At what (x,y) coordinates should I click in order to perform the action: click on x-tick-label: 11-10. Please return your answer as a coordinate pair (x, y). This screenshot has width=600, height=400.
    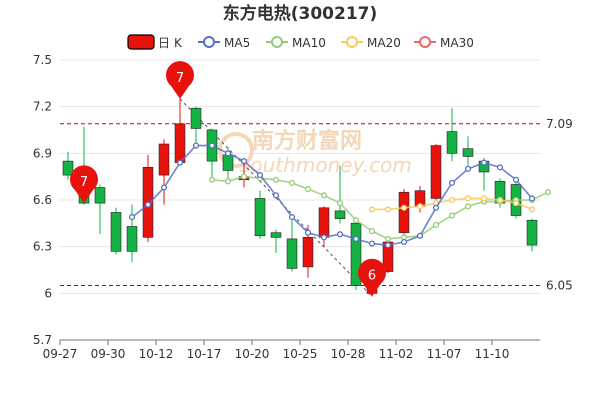
    Looking at the image, I should click on (492, 354).